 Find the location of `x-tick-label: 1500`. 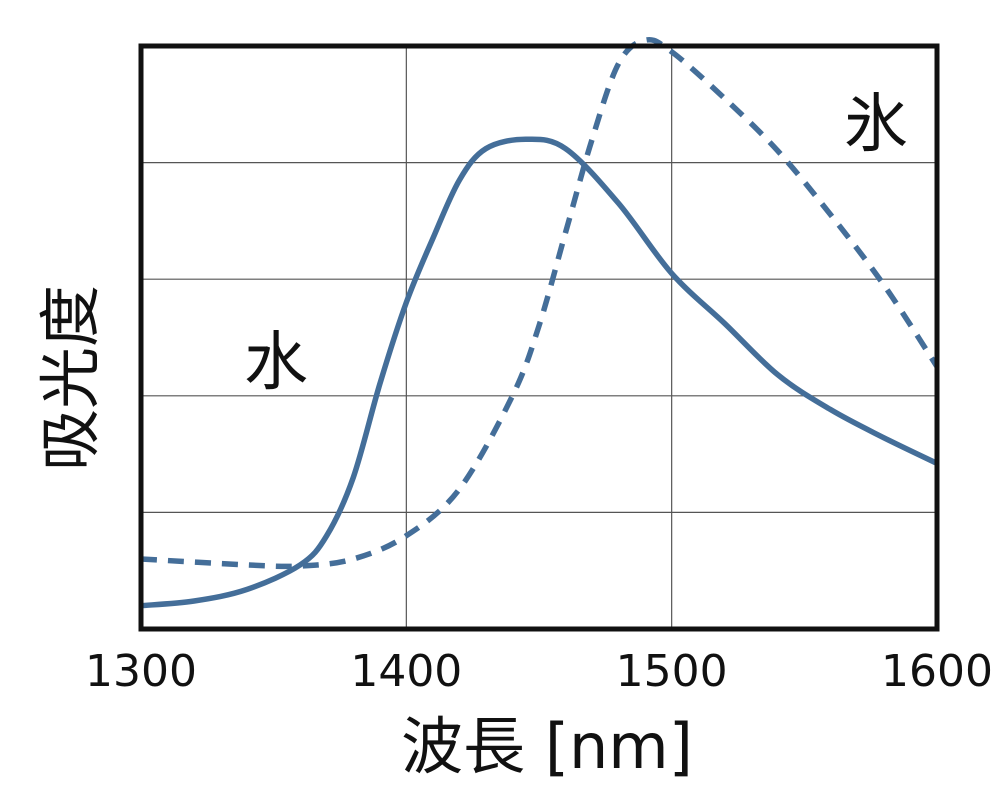

x-tick-label: 1500 is located at coordinates (672, 671).